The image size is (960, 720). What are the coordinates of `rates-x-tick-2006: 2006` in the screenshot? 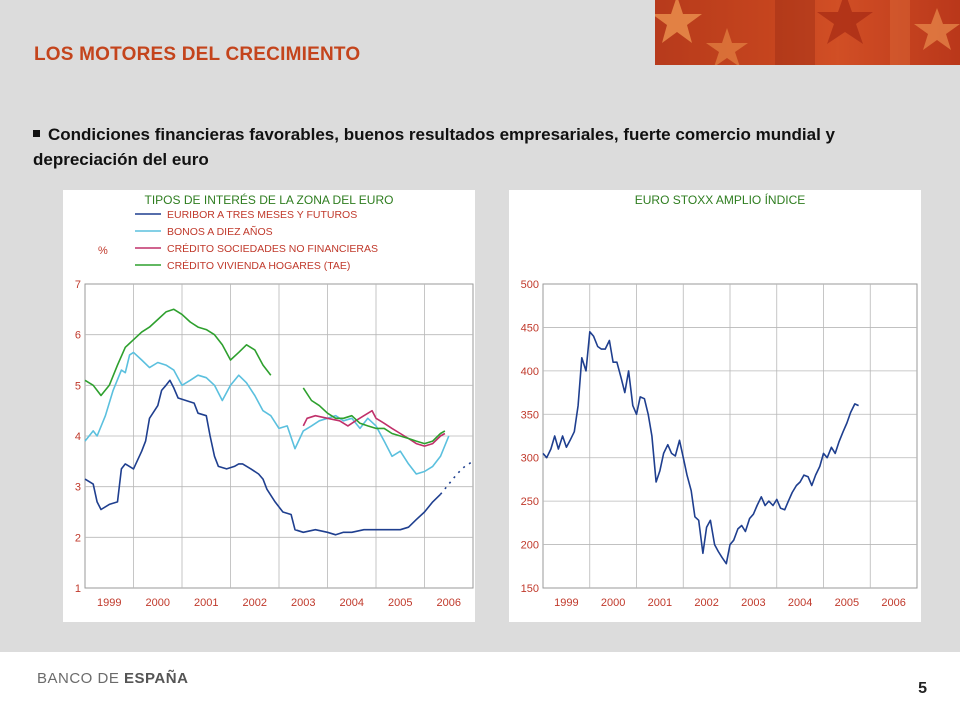 It's located at (449, 603).